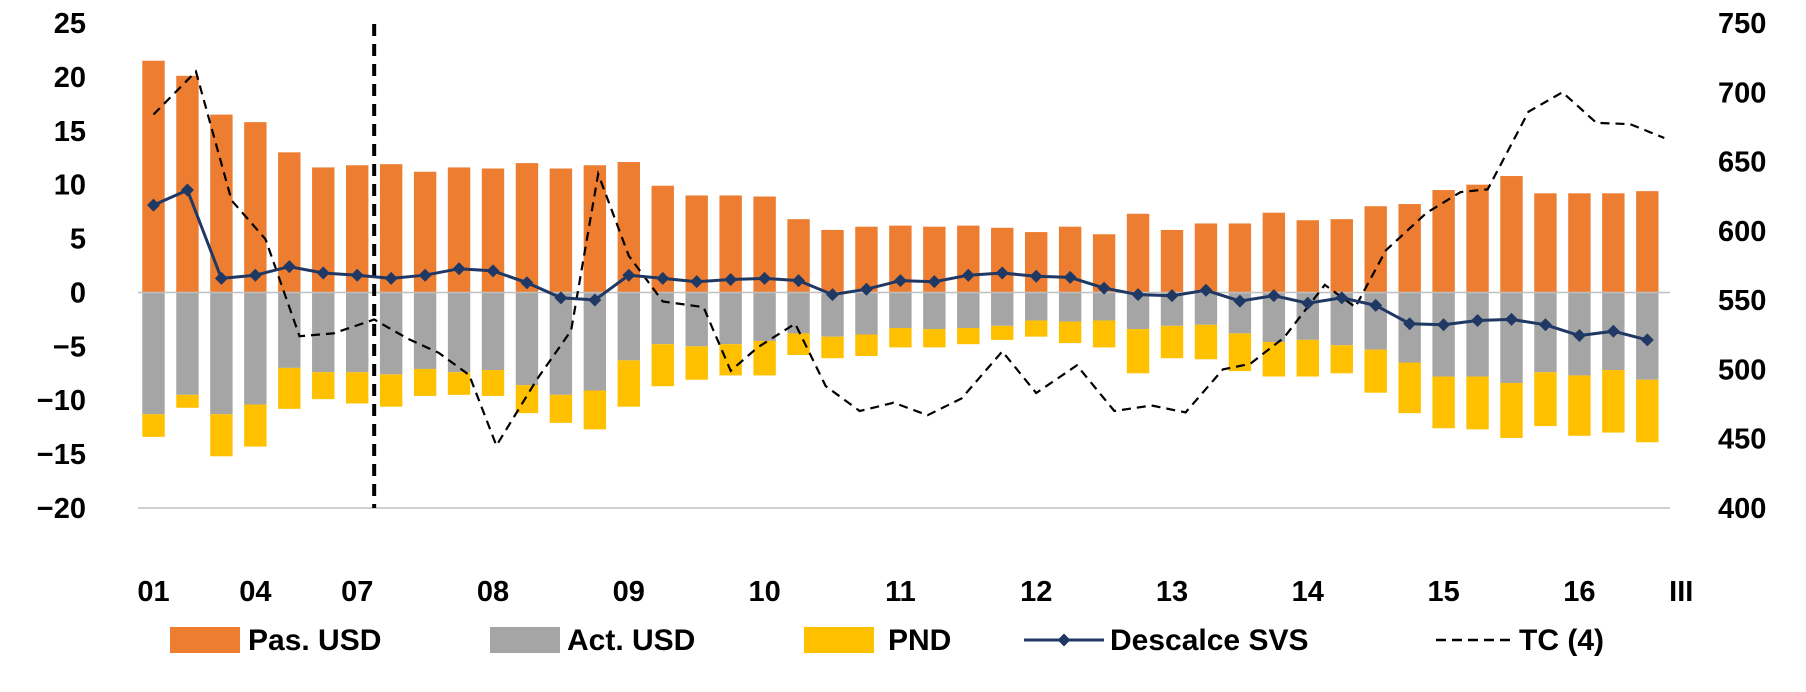 The image size is (1806, 692). I want to click on x-tick-label: III, so click(1681, 592).